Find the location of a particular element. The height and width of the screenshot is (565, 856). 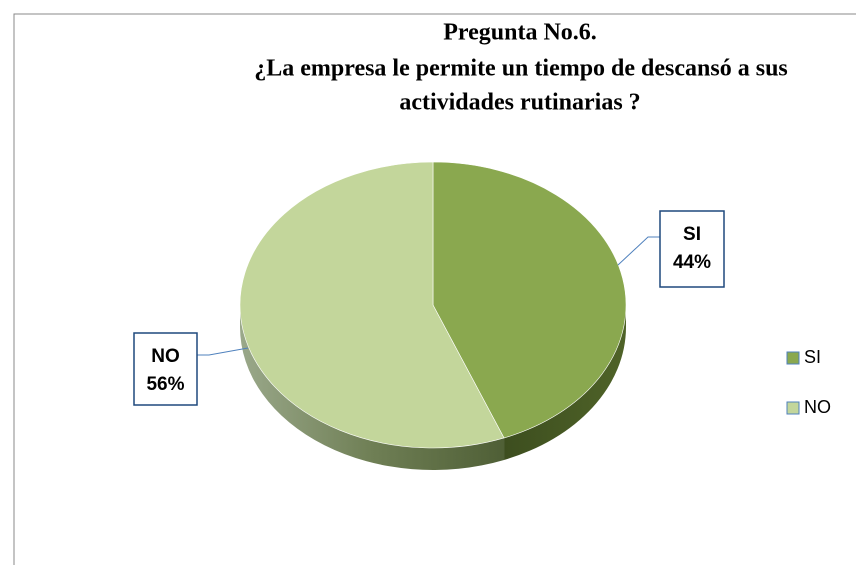

data-label: 44% is located at coordinates (692, 262).